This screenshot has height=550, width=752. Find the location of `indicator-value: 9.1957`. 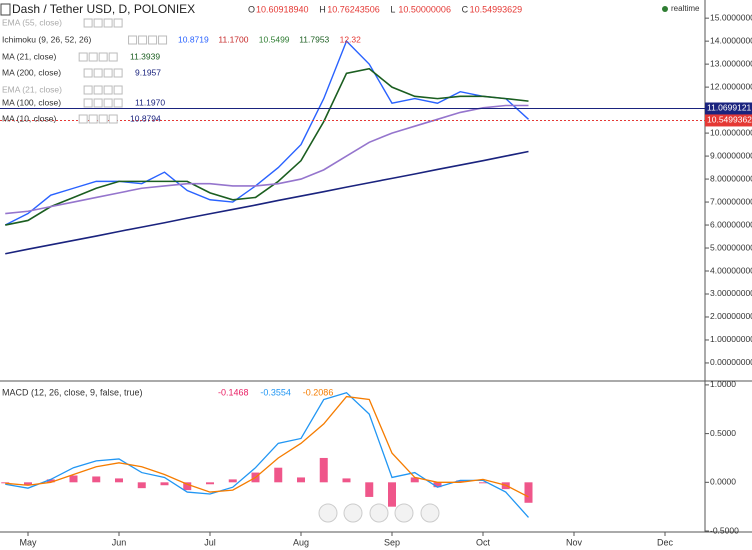

indicator-value: 9.1957 is located at coordinates (148, 72).